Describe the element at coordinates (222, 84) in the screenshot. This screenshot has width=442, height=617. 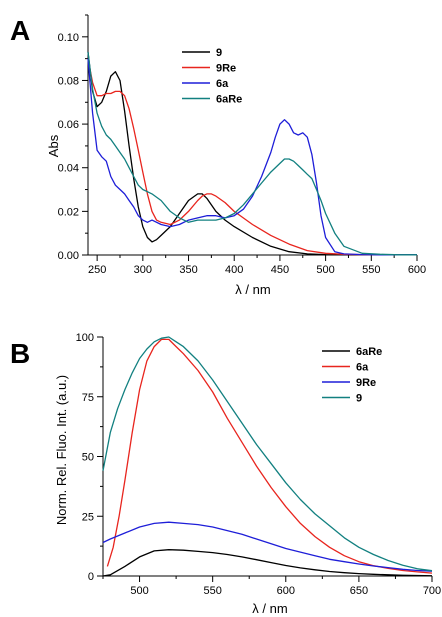
I see `legend-label-a-6a: 6a` at that location.